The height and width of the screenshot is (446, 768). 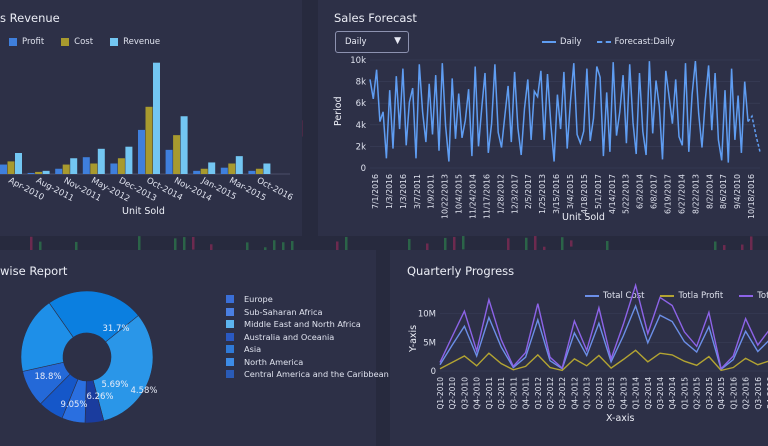 What do you see at coordinates (758, 393) in the screenshot?
I see `x-tick-label: Q3-2016` at bounding box center [758, 393].